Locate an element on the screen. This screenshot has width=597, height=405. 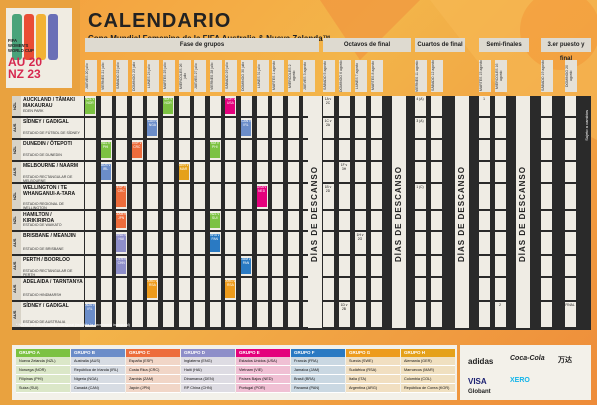
group-label: GRUPO G is located at coordinates (373, 353).